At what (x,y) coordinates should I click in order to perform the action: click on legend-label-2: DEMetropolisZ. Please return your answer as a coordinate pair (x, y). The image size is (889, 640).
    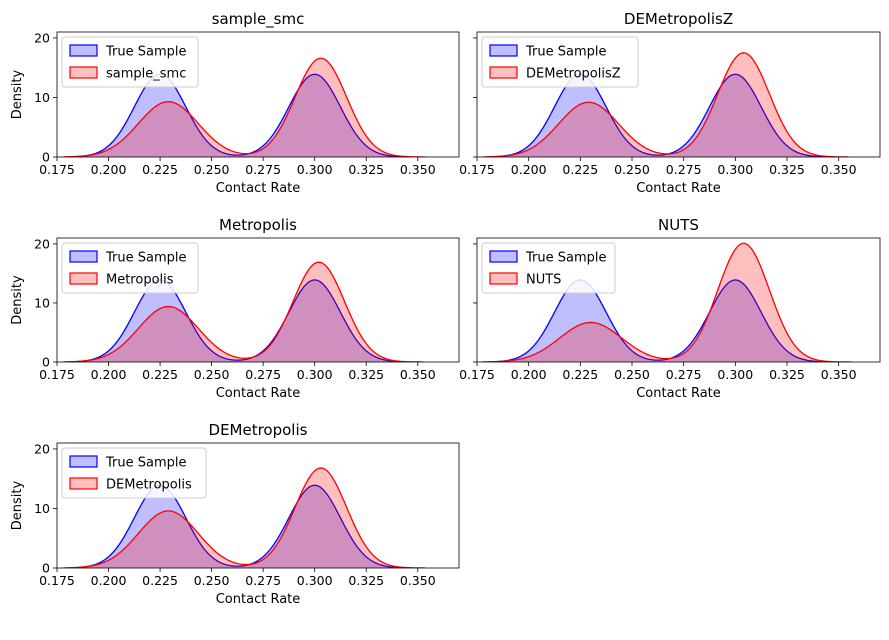
    Looking at the image, I should click on (573, 74).